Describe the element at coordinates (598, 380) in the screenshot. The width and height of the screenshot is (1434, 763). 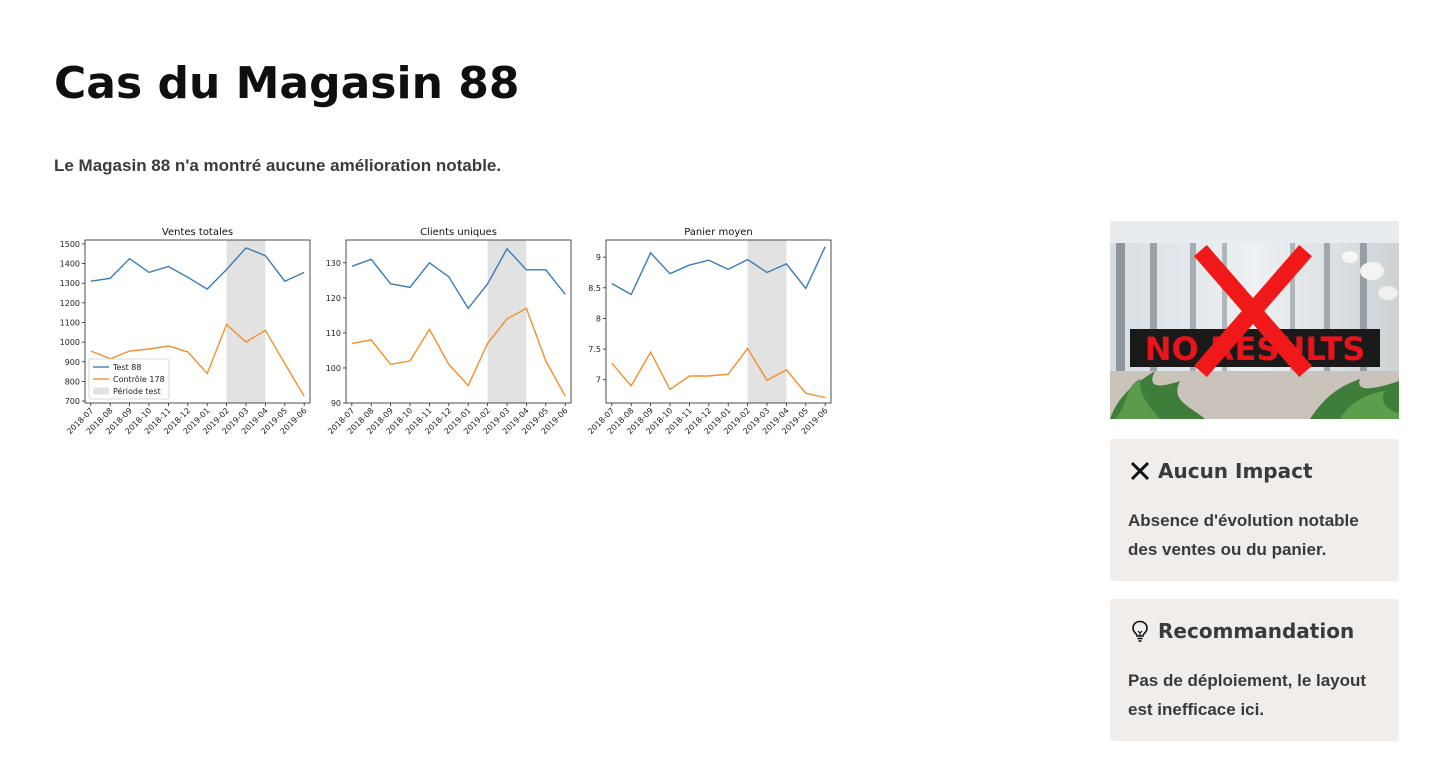
I see `y-tick-label: 7` at that location.